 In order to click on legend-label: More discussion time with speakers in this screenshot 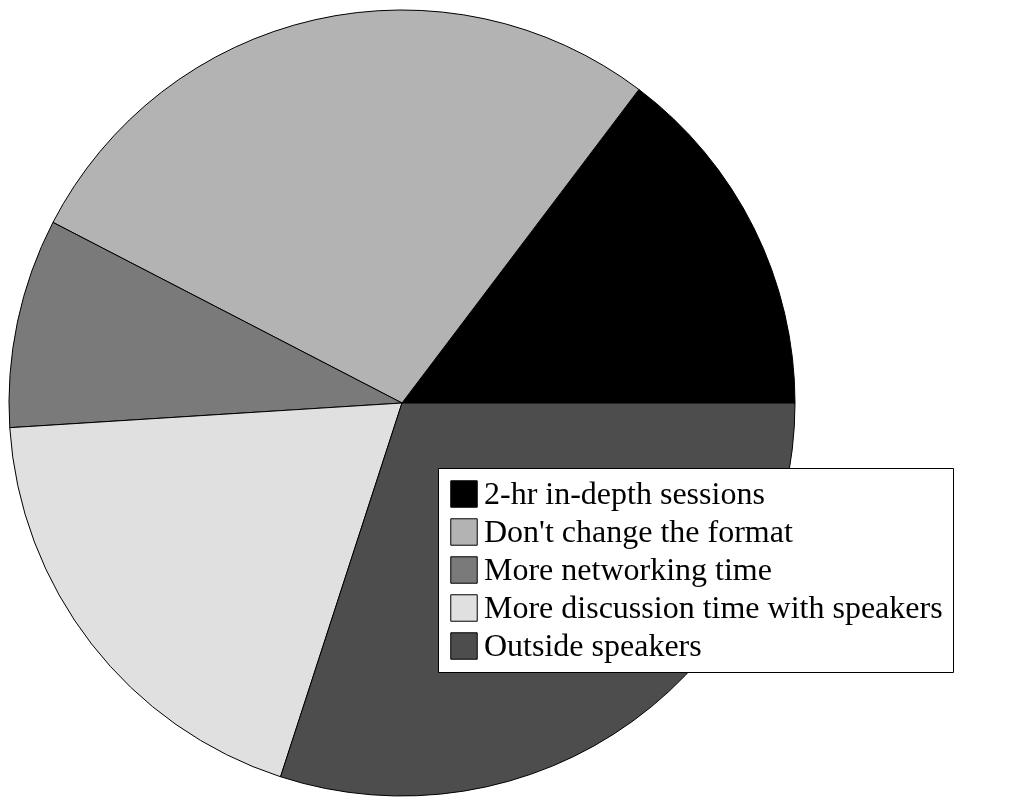, I will do `click(713, 607)`.